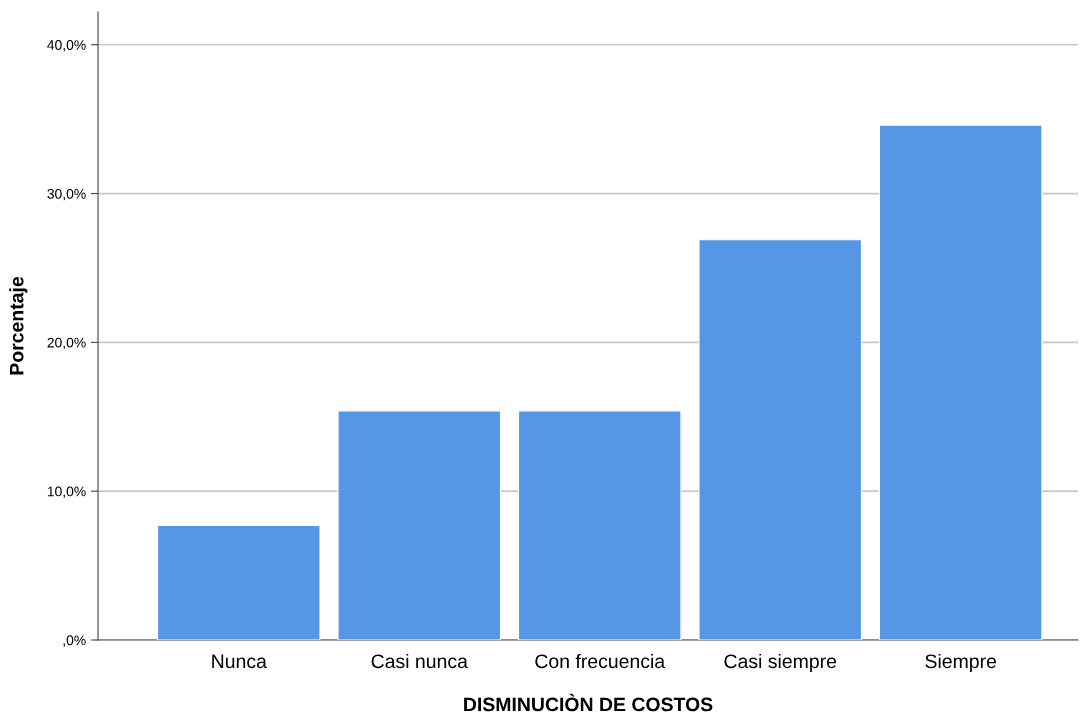 This screenshot has width=1089, height=724. Describe the element at coordinates (588, 702) in the screenshot. I see `x-axis-title: DISMINUCIÒN DE COSTOS` at that location.